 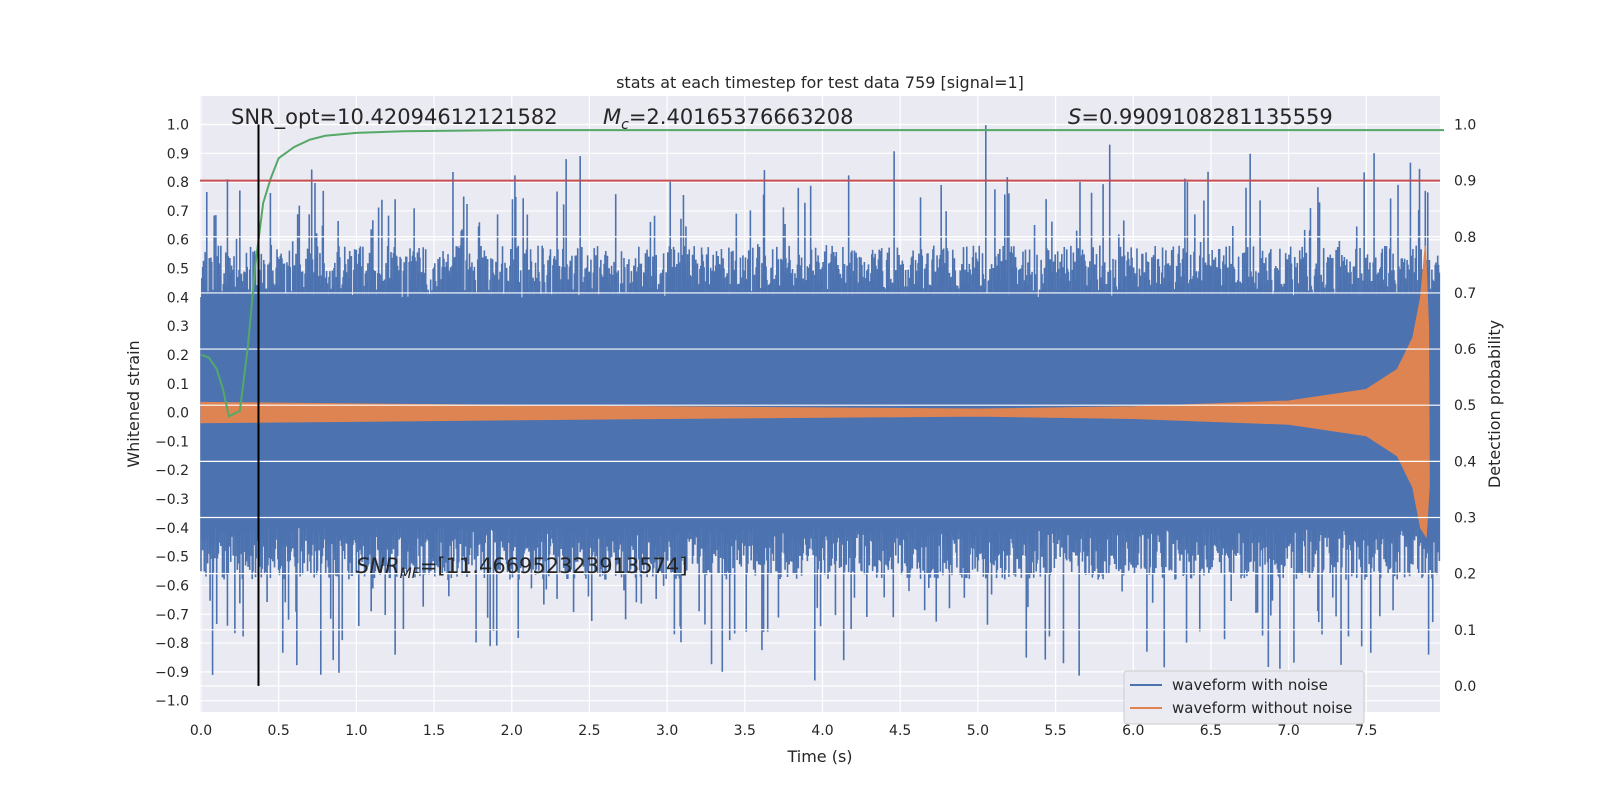 What do you see at coordinates (201, 731) in the screenshot?
I see `x-tick-label: 0.0` at bounding box center [201, 731].